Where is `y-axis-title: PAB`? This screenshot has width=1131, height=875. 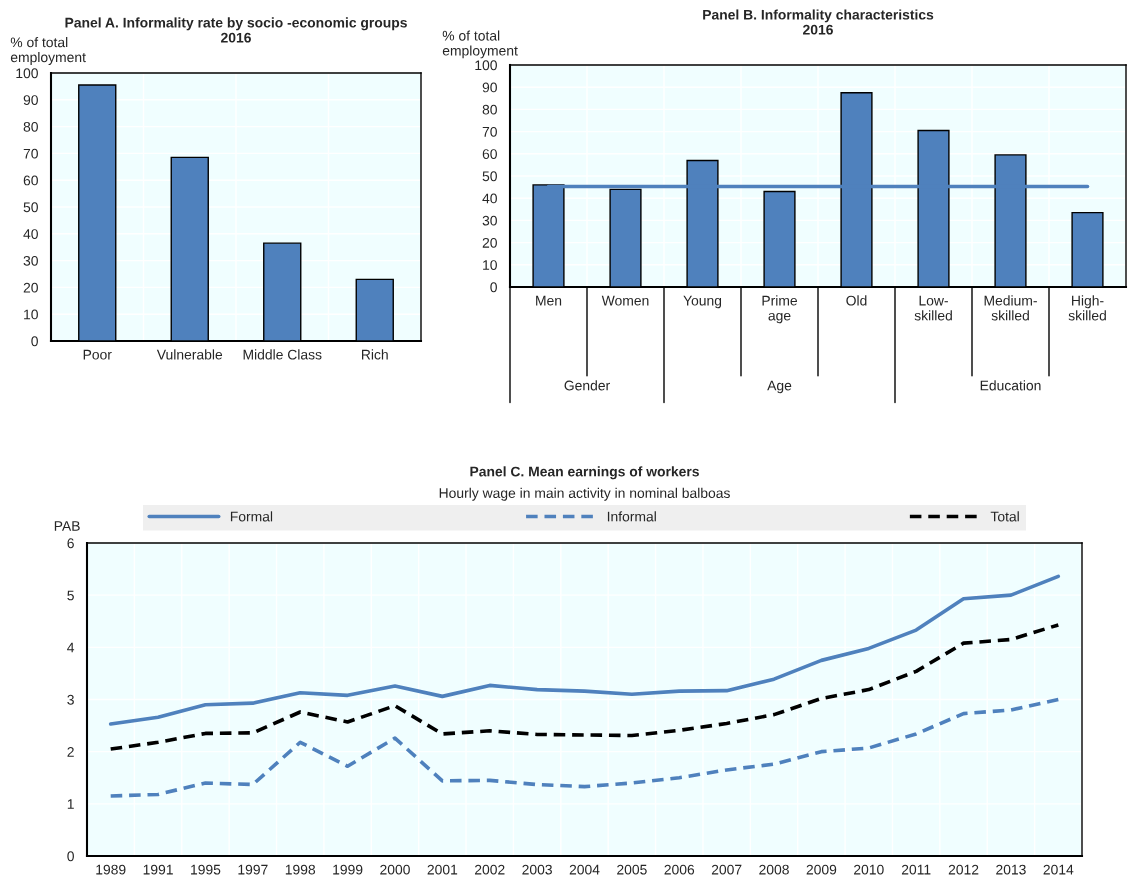 y-axis-title: PAB is located at coordinates (67, 526).